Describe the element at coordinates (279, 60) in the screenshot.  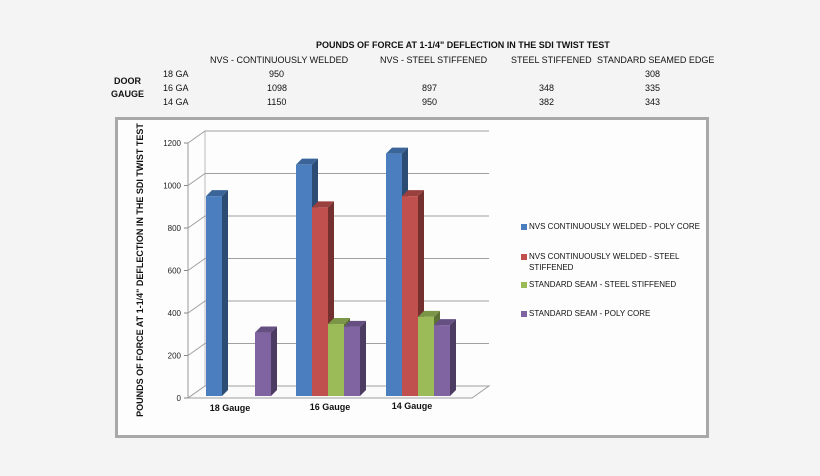
I see `column-header: NVS - CONTINUOUSLY WELDED` at that location.